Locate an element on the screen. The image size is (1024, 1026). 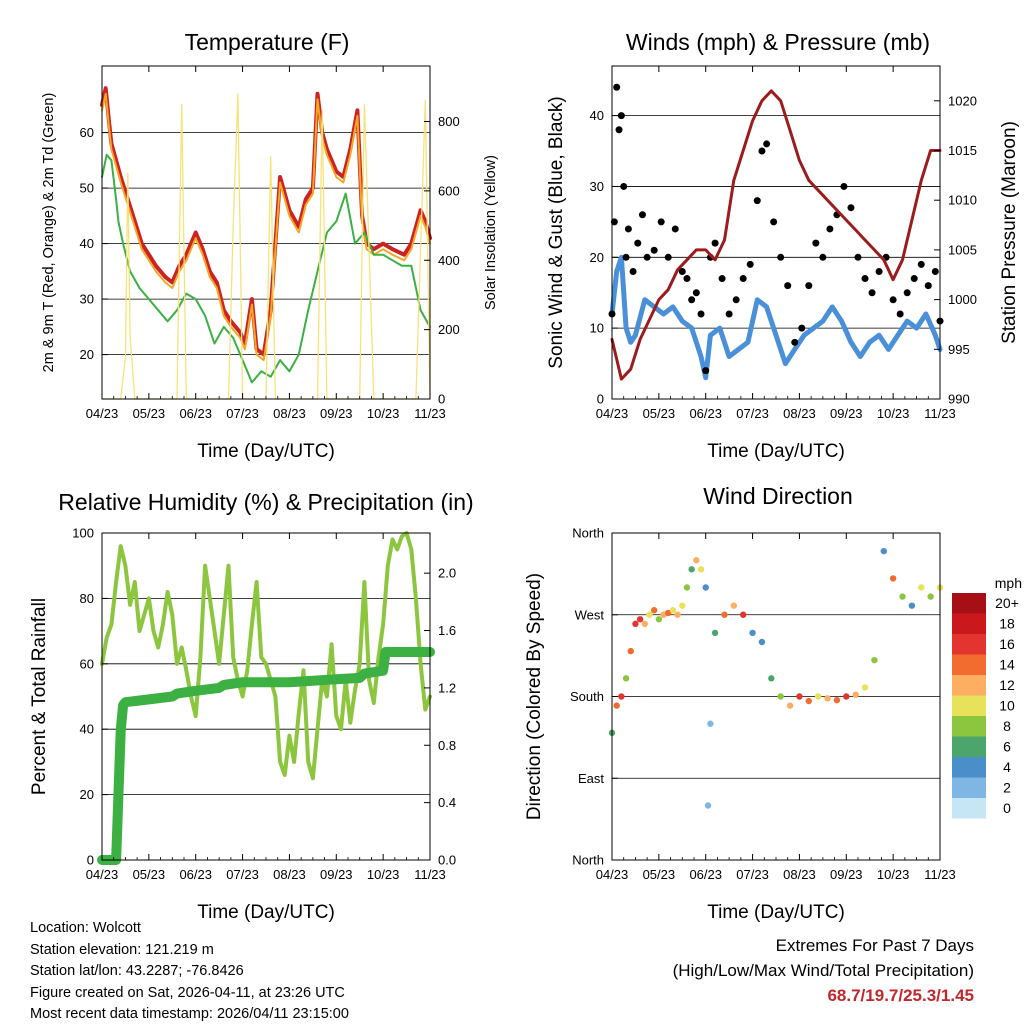
humidity-y2tick-label-0: 0.0 is located at coordinates (447, 860).